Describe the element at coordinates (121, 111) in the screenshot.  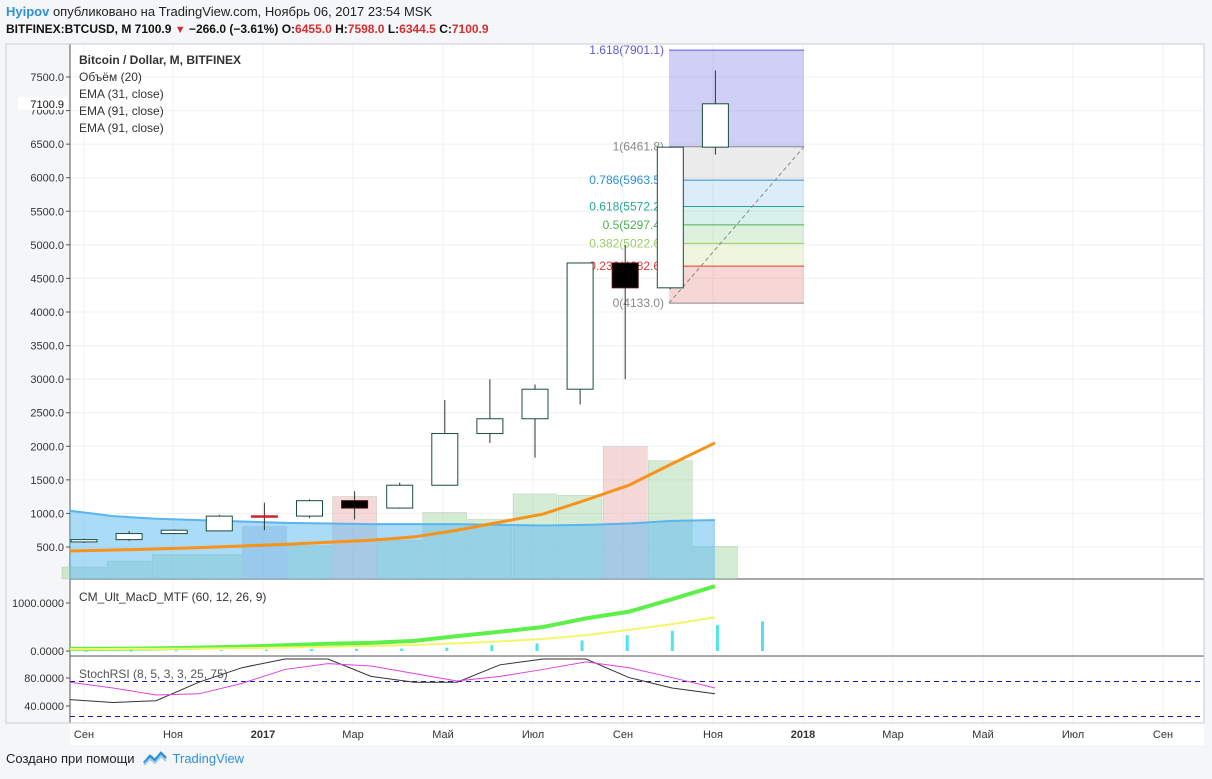
I see `legend-ema-2: EMA (91, close)` at that location.